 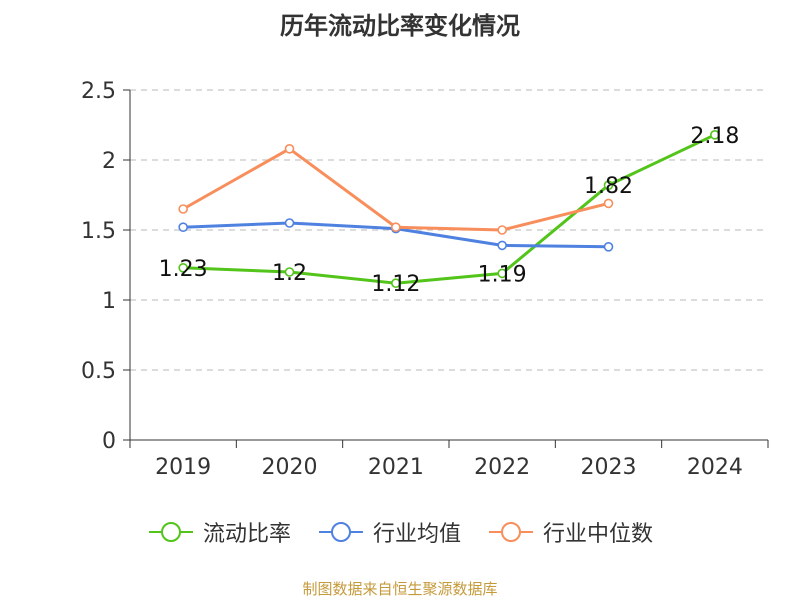 What do you see at coordinates (98, 231) in the screenshot?
I see `y-tick-label: 1.5` at bounding box center [98, 231].